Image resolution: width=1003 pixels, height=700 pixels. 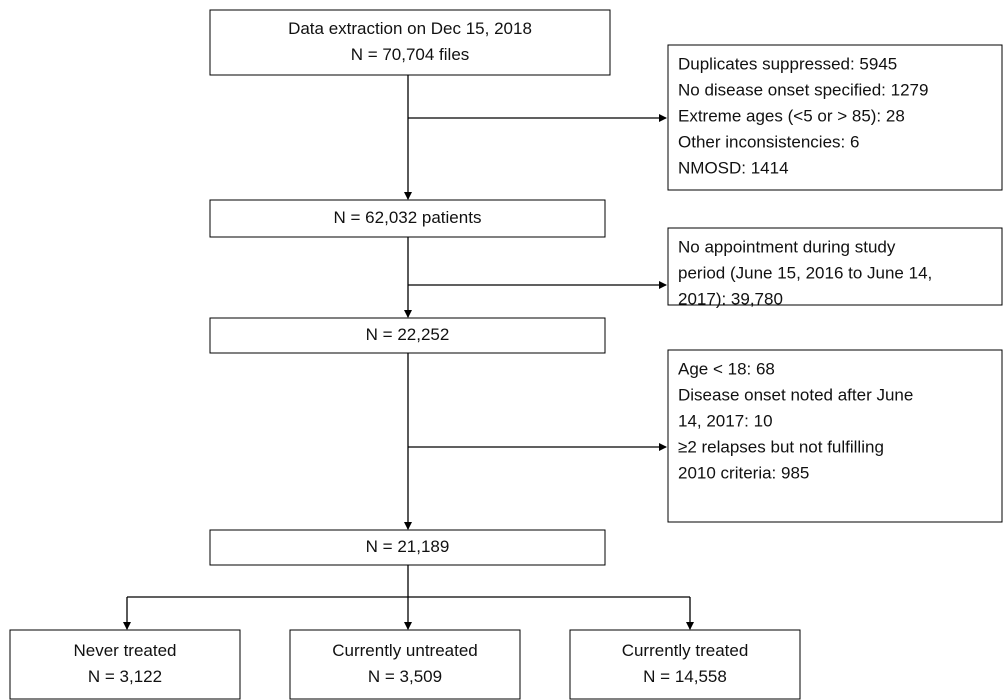 What do you see at coordinates (787, 63) in the screenshot?
I see `exclusions-text: Duplicates suppressed: 5945` at bounding box center [787, 63].